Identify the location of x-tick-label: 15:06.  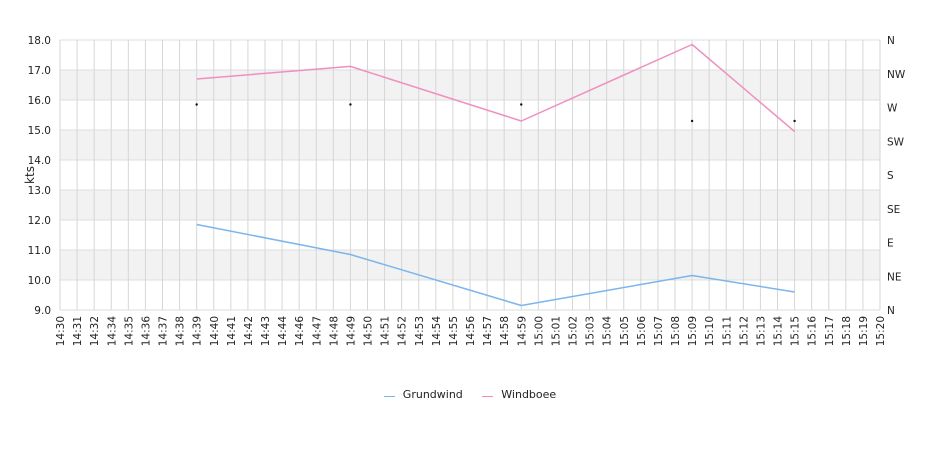
(642, 331).